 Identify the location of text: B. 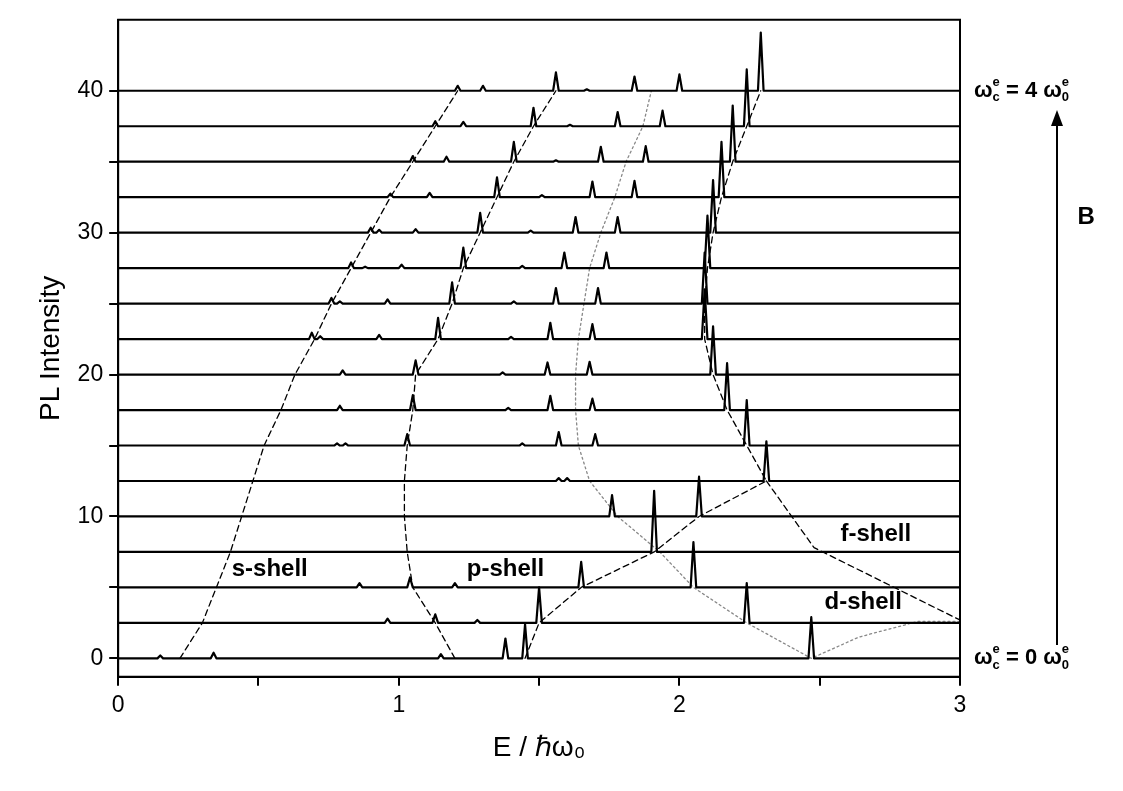
(1086, 215).